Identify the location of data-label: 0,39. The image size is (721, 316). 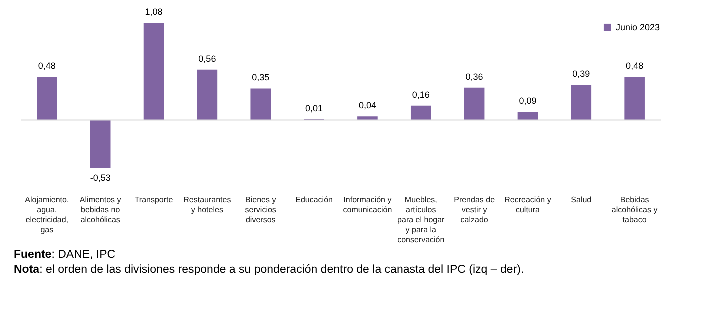
(581, 74).